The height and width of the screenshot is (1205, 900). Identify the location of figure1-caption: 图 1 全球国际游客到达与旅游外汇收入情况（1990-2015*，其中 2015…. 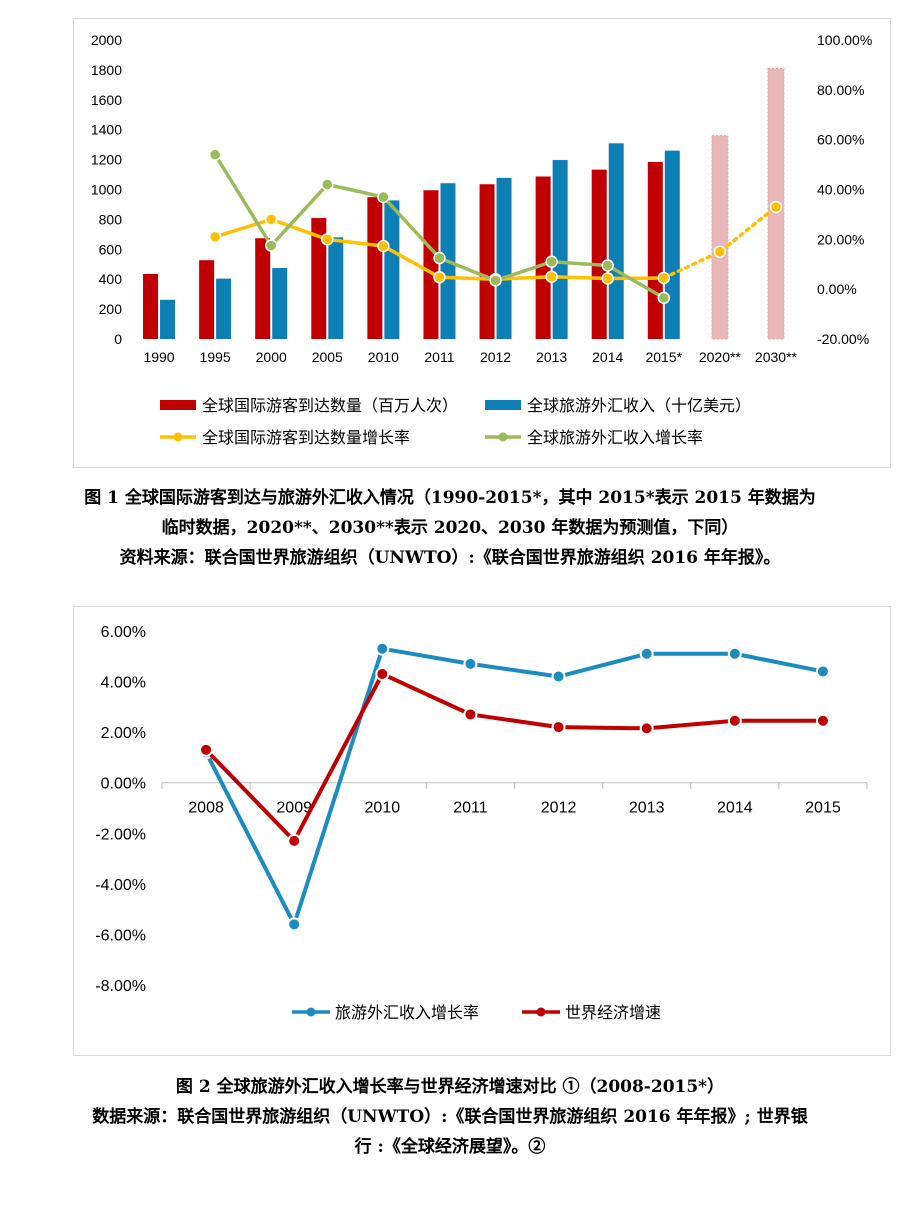
(450, 528).